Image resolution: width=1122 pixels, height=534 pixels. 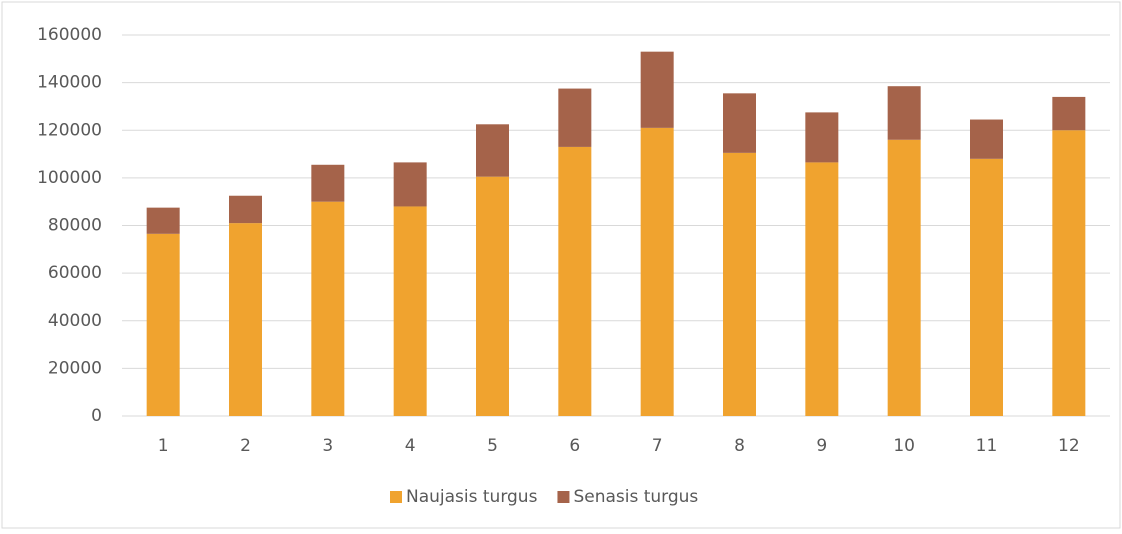 What do you see at coordinates (410, 446) in the screenshot?
I see `x-tick-label: 4` at bounding box center [410, 446].